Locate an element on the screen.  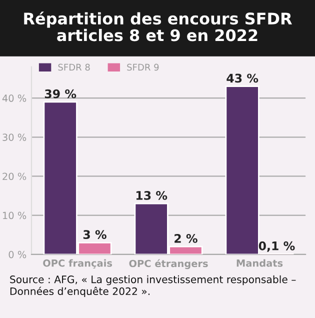
data-label: 13 % is located at coordinates (152, 195).